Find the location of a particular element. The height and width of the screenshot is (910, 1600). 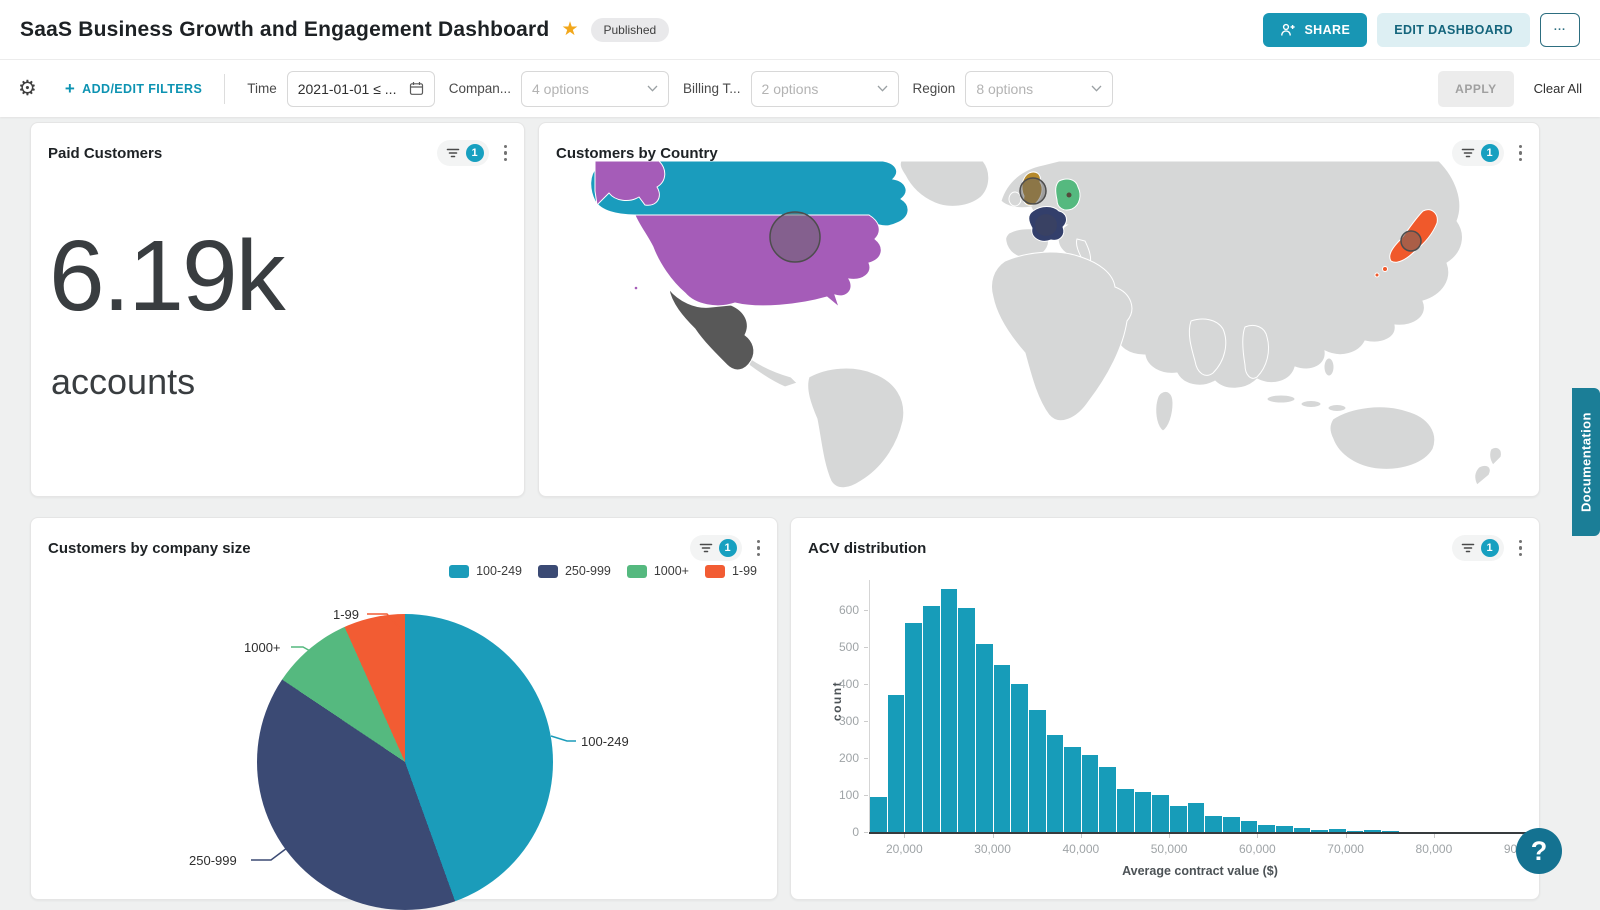

filter-count-badge: 1 is located at coordinates (475, 153).